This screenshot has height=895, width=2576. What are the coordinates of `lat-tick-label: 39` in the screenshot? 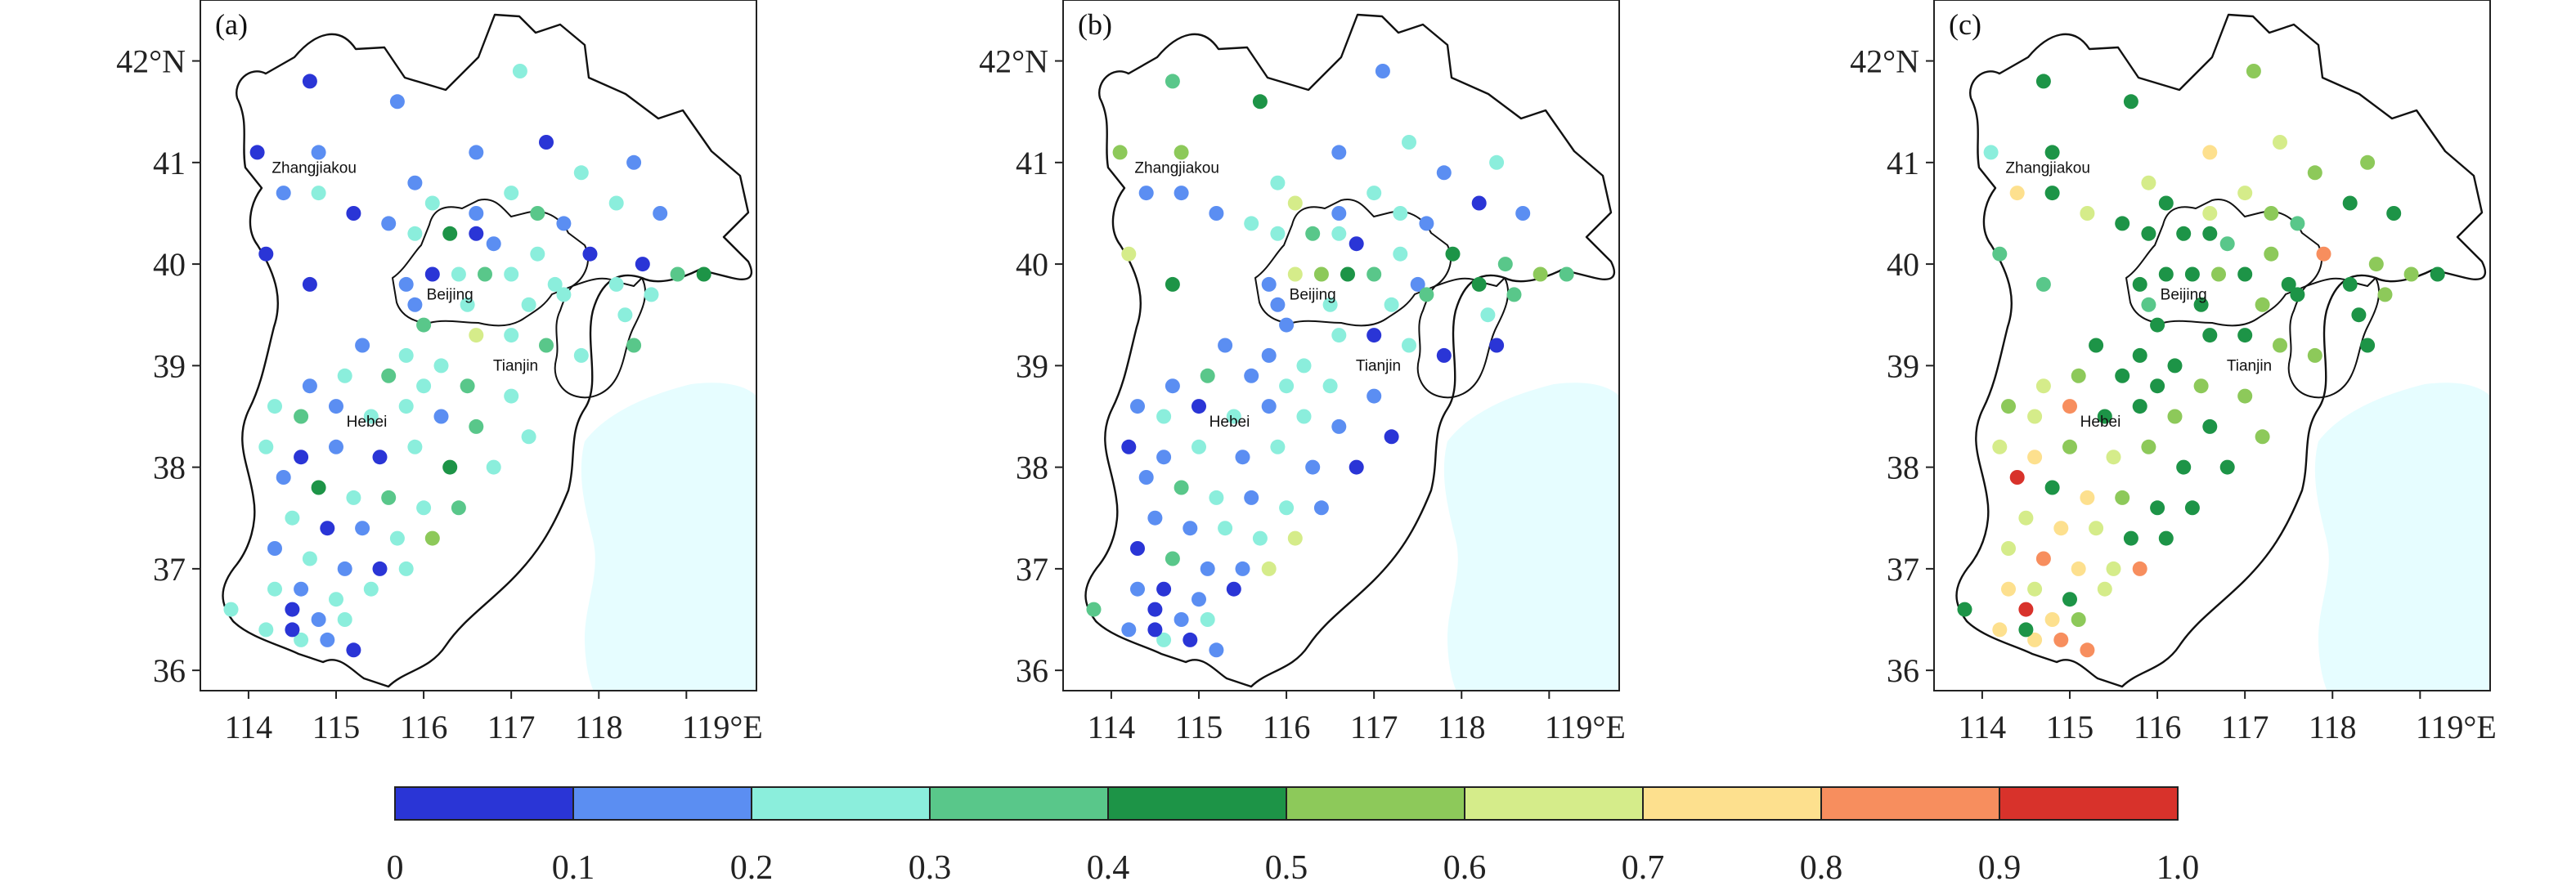 It's located at (1032, 365).